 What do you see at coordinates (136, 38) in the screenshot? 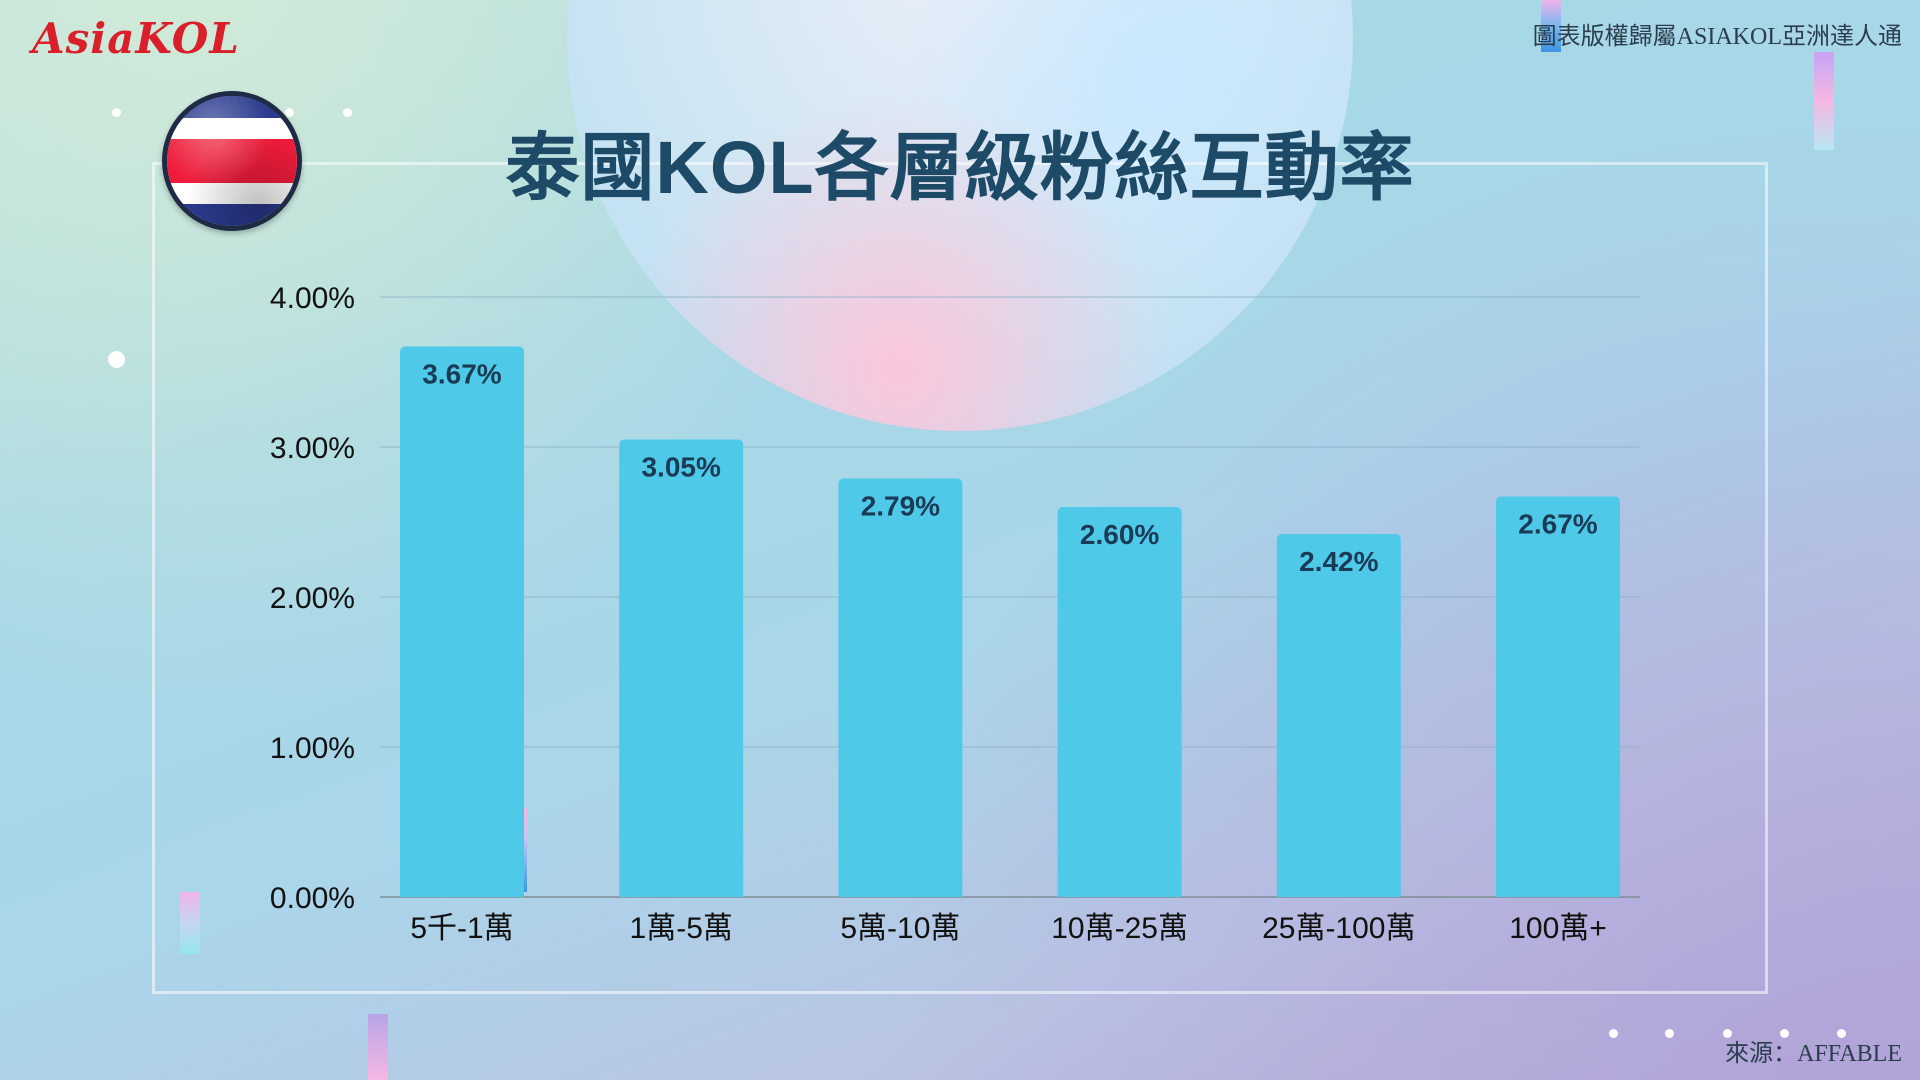
I see `asiakol-logo: AsiaKOL` at bounding box center [136, 38].